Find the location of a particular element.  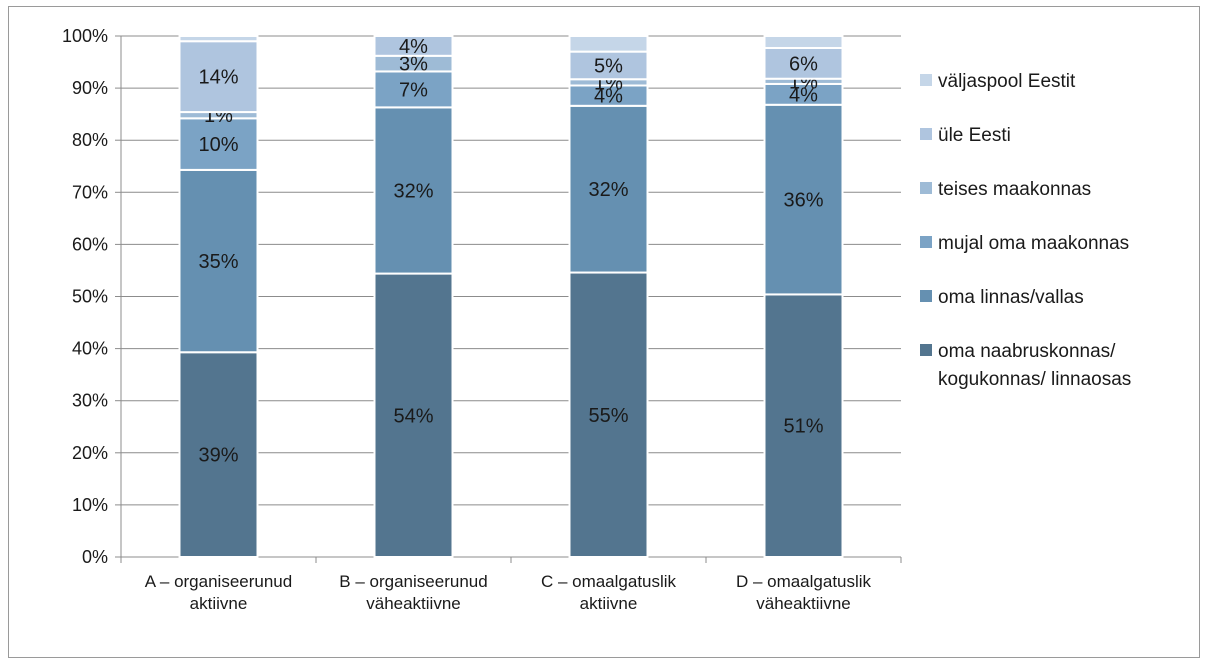

data-label: 39% is located at coordinates (218, 456).